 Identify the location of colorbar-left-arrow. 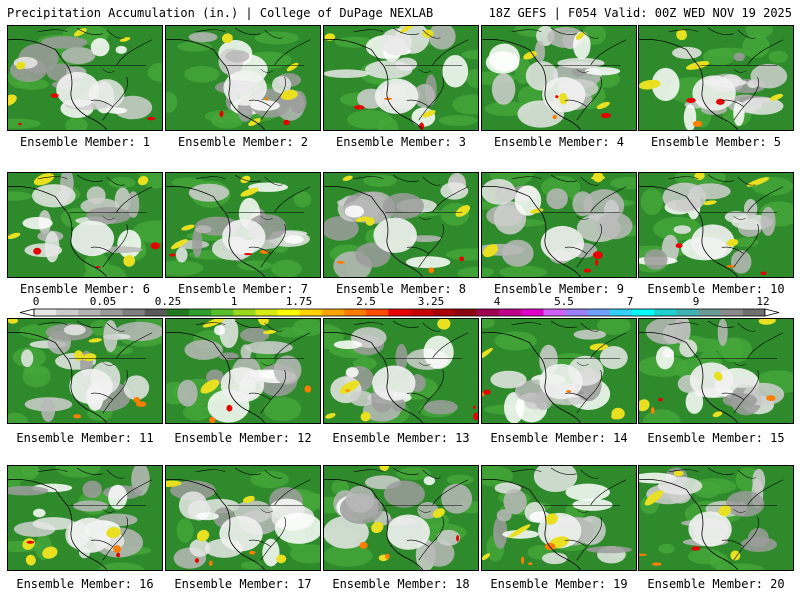
(27, 312).